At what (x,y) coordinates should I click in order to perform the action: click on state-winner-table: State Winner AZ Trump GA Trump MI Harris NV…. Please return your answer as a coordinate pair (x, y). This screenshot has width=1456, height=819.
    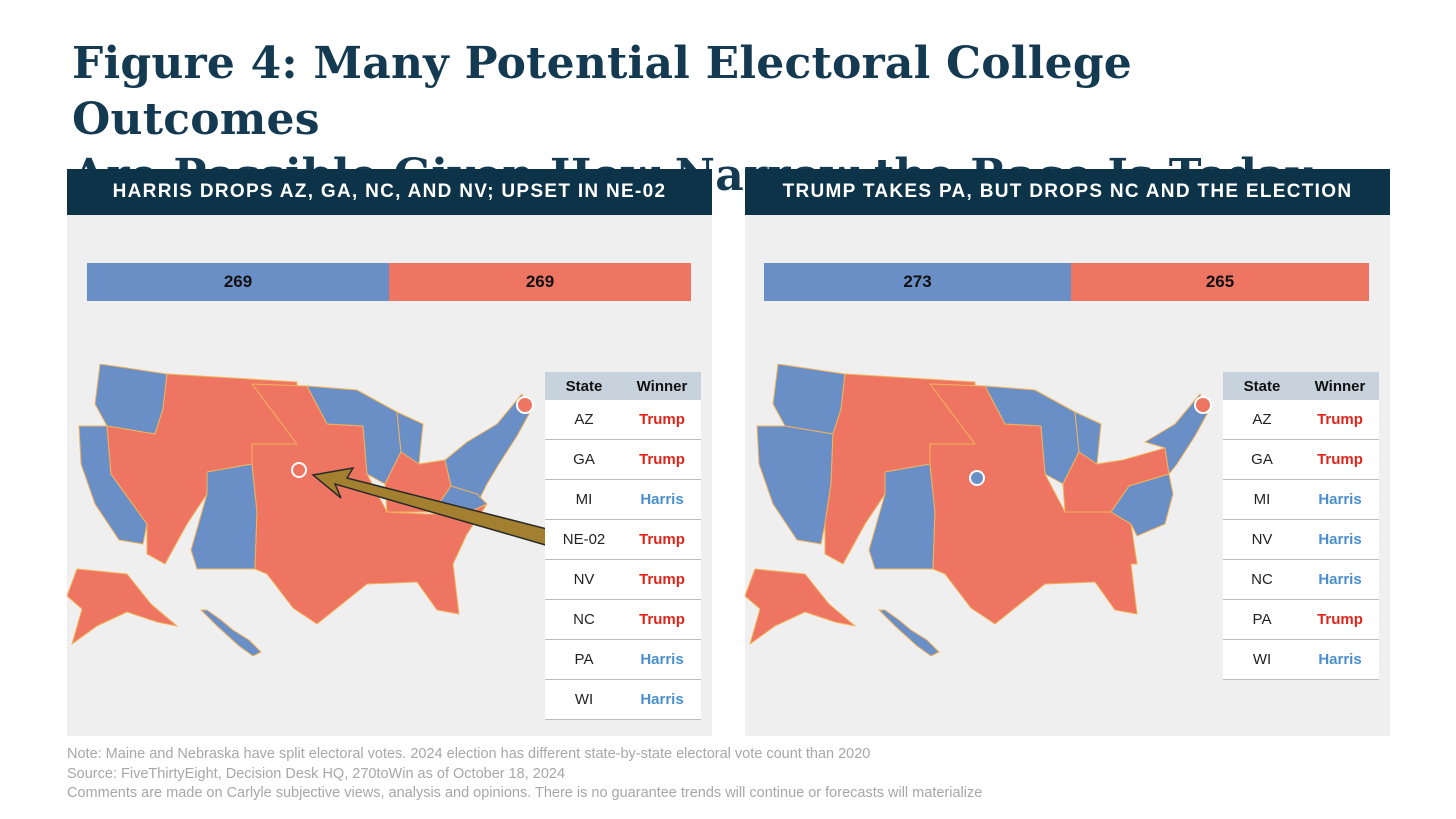
    Looking at the image, I should click on (1301, 526).